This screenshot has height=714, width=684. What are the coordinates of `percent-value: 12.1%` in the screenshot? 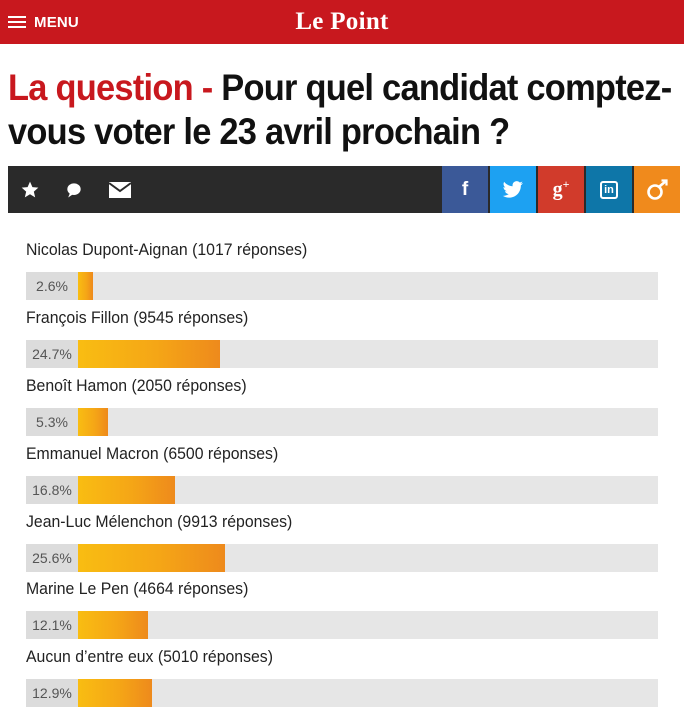 It's located at (52, 625).